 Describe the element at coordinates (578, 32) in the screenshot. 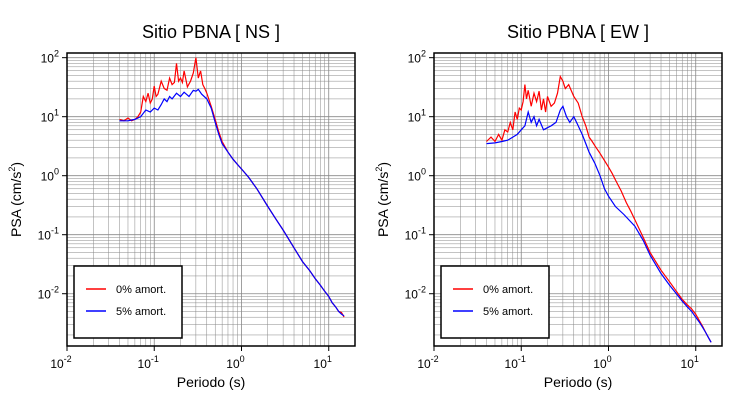

I see `chart-title: Sitio PBNA [ EW ]` at that location.